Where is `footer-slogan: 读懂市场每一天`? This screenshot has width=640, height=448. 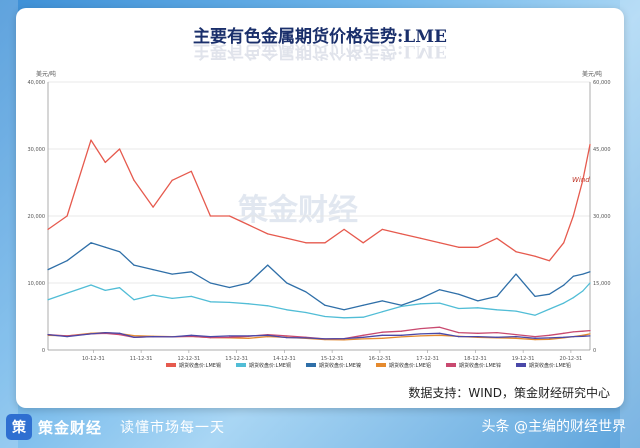 footer-slogan: 读懂市场每一天 is located at coordinates (173, 428).